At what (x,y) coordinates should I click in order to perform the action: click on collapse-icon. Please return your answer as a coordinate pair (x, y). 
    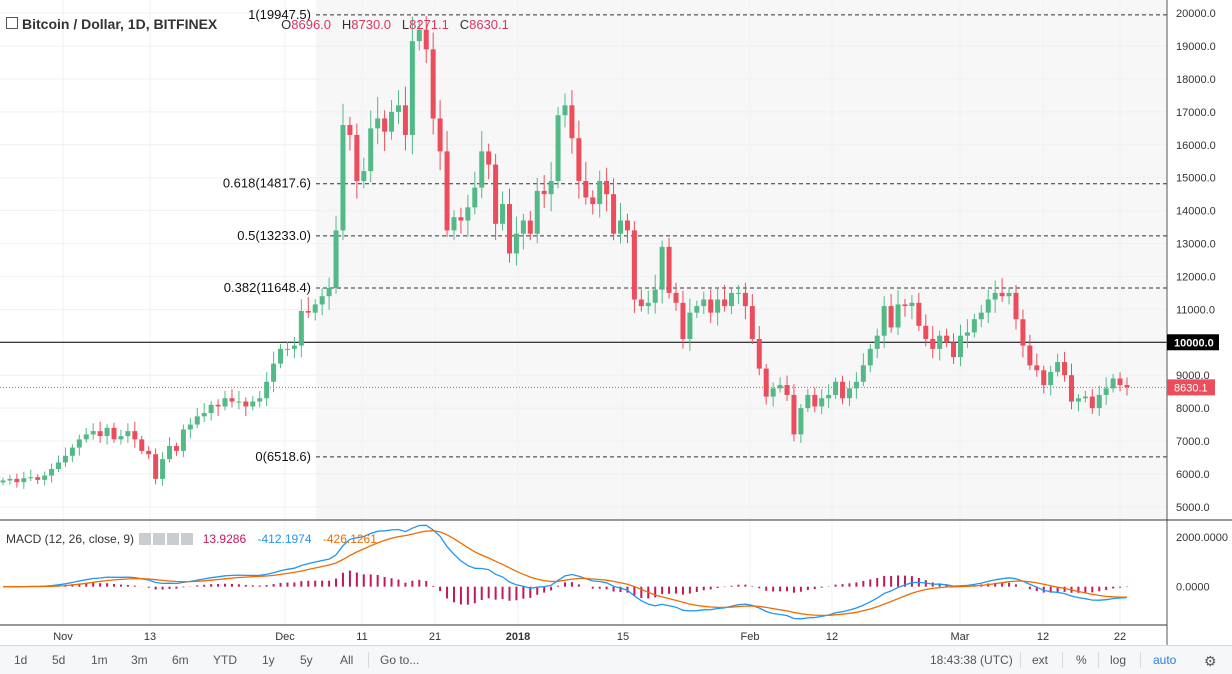
    Looking at the image, I should click on (12, 23).